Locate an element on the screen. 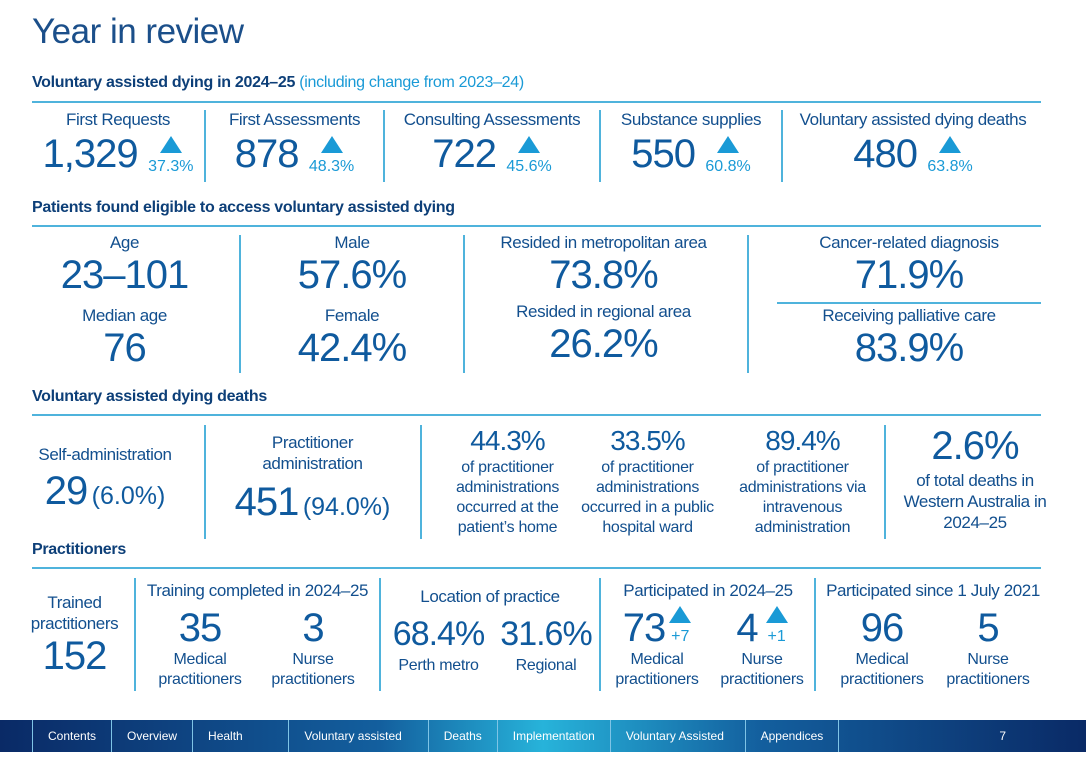  age-label: Age is located at coordinates (124, 242).